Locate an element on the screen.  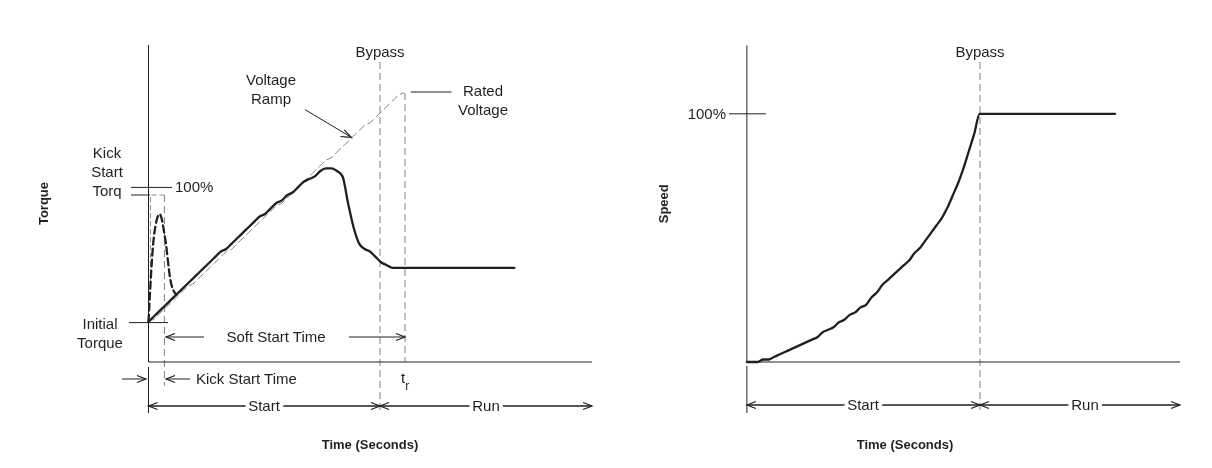
text: Kick Start Torq is located at coordinates (107, 171).